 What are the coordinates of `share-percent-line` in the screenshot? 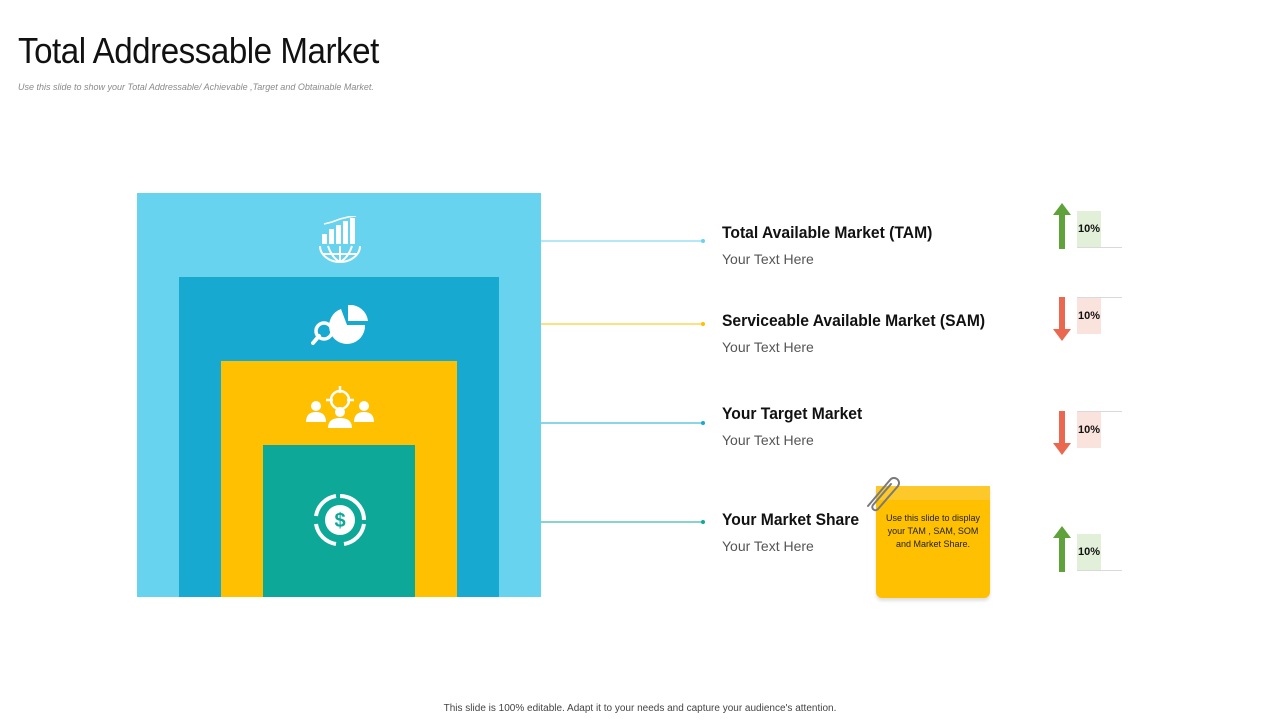 It's located at (1099, 570).